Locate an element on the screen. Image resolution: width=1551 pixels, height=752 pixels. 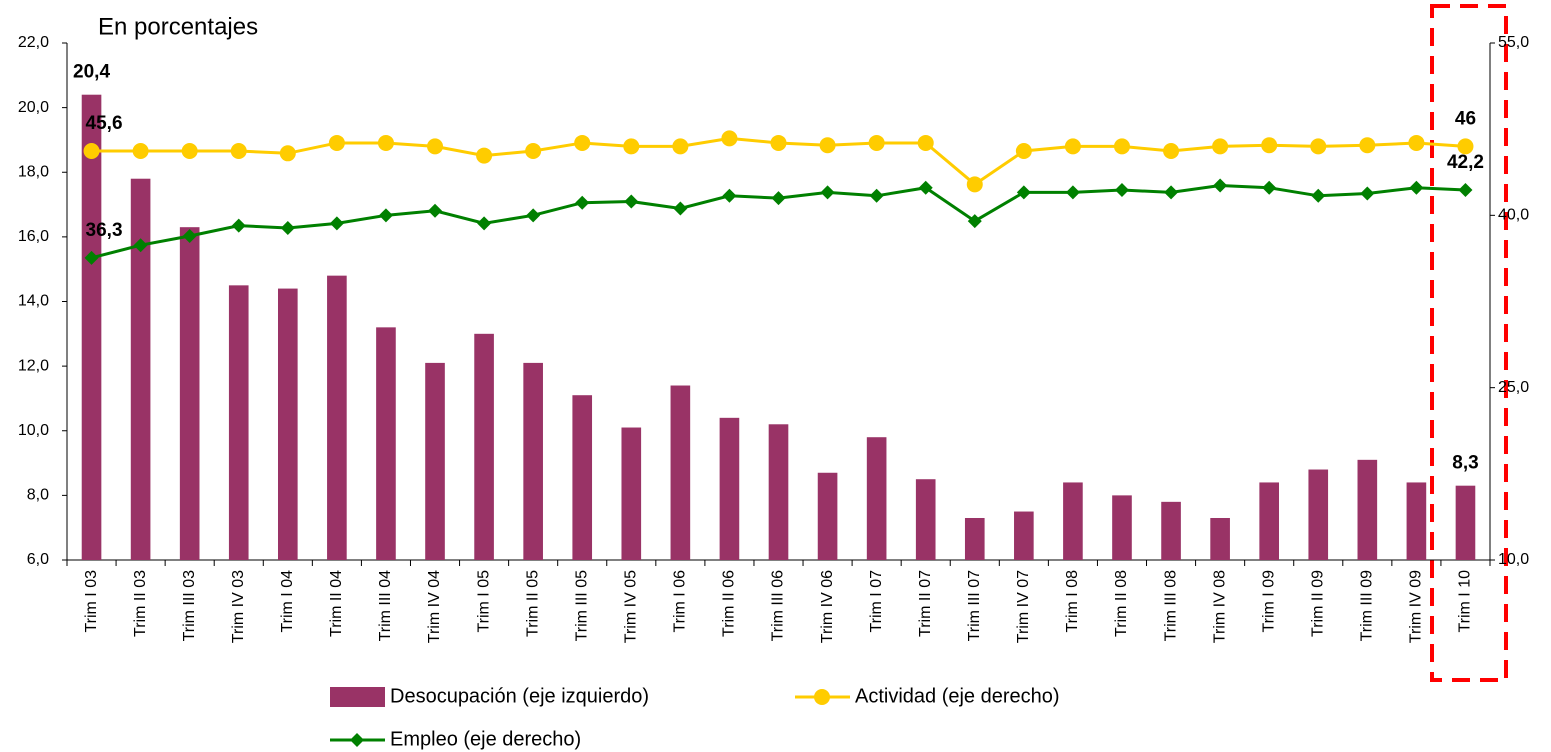
x-tick-label: Trim III 07 is located at coordinates (974, 606).